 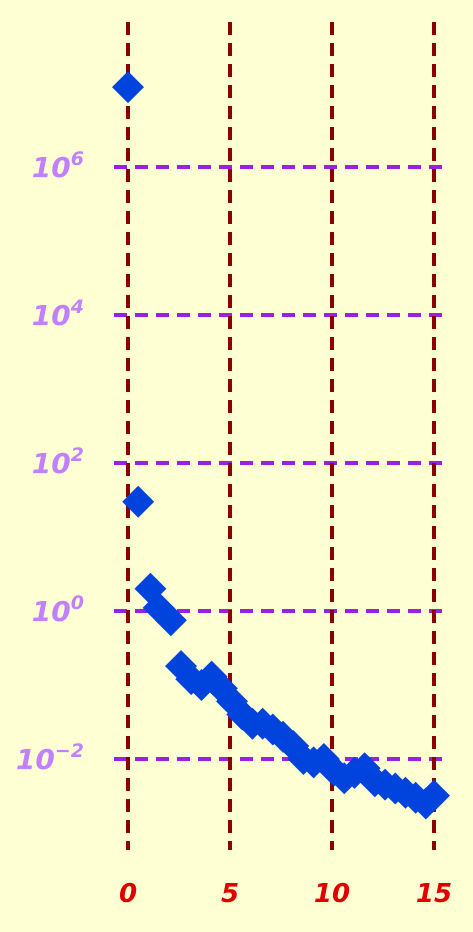 What do you see at coordinates (77, 159) in the screenshot?
I see `y-tick-label-exponent: 6` at bounding box center [77, 159].